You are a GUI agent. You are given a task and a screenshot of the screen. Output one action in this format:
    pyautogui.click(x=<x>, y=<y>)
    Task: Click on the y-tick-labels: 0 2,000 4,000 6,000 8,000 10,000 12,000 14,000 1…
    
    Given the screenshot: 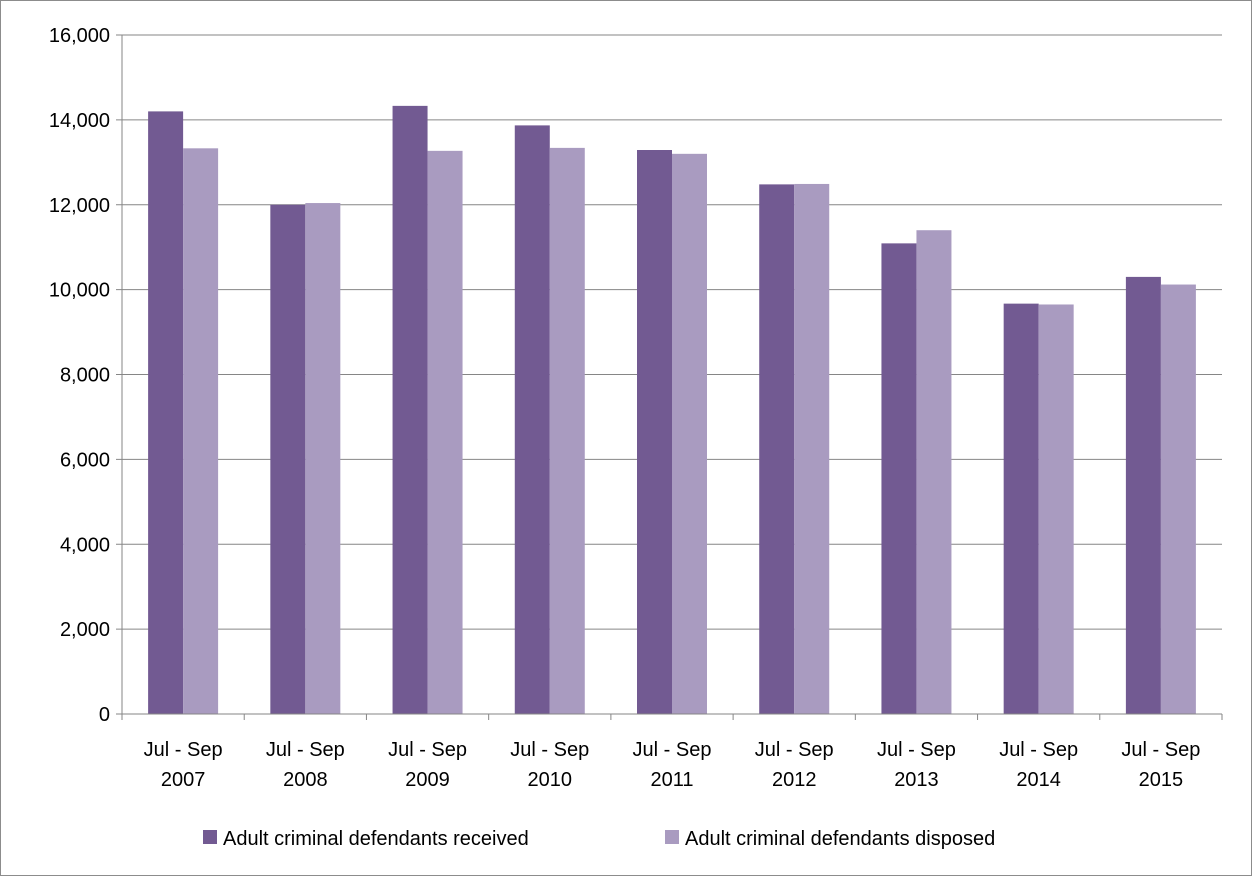 What is the action you would take?
    pyautogui.click(x=79, y=375)
    